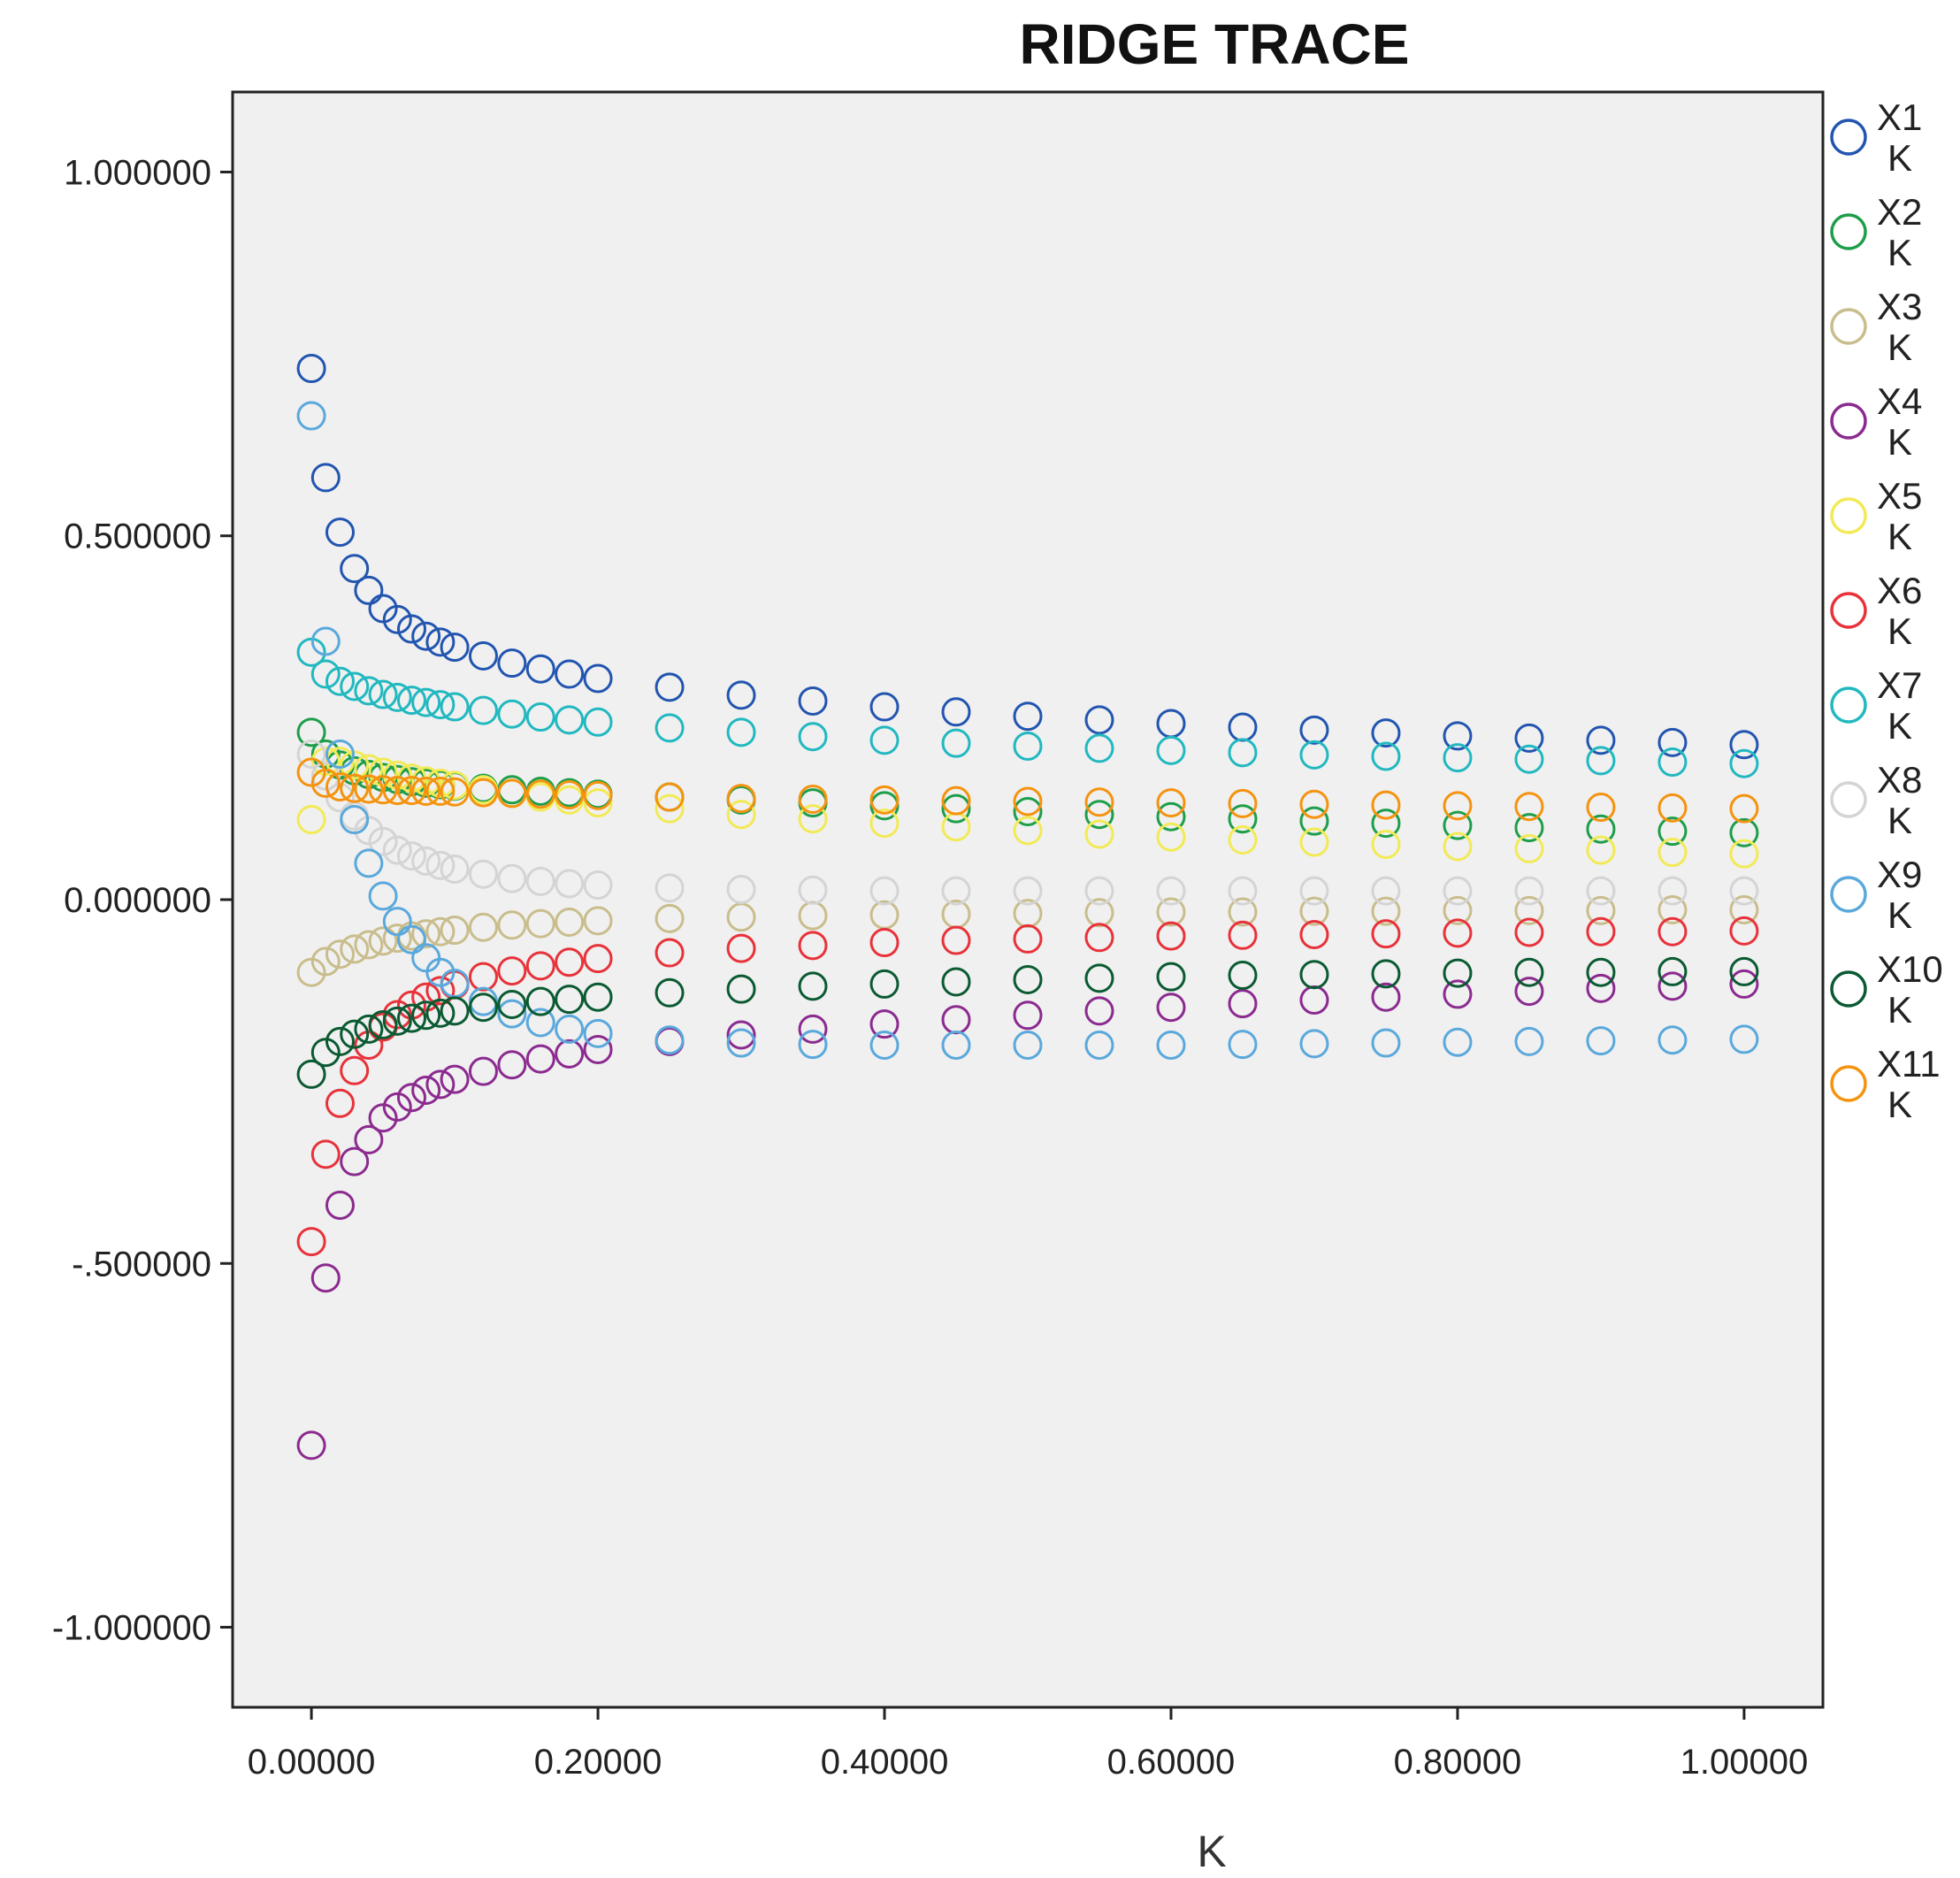 The height and width of the screenshot is (1878, 1960). I want to click on legend-label: X1, so click(1899, 117).